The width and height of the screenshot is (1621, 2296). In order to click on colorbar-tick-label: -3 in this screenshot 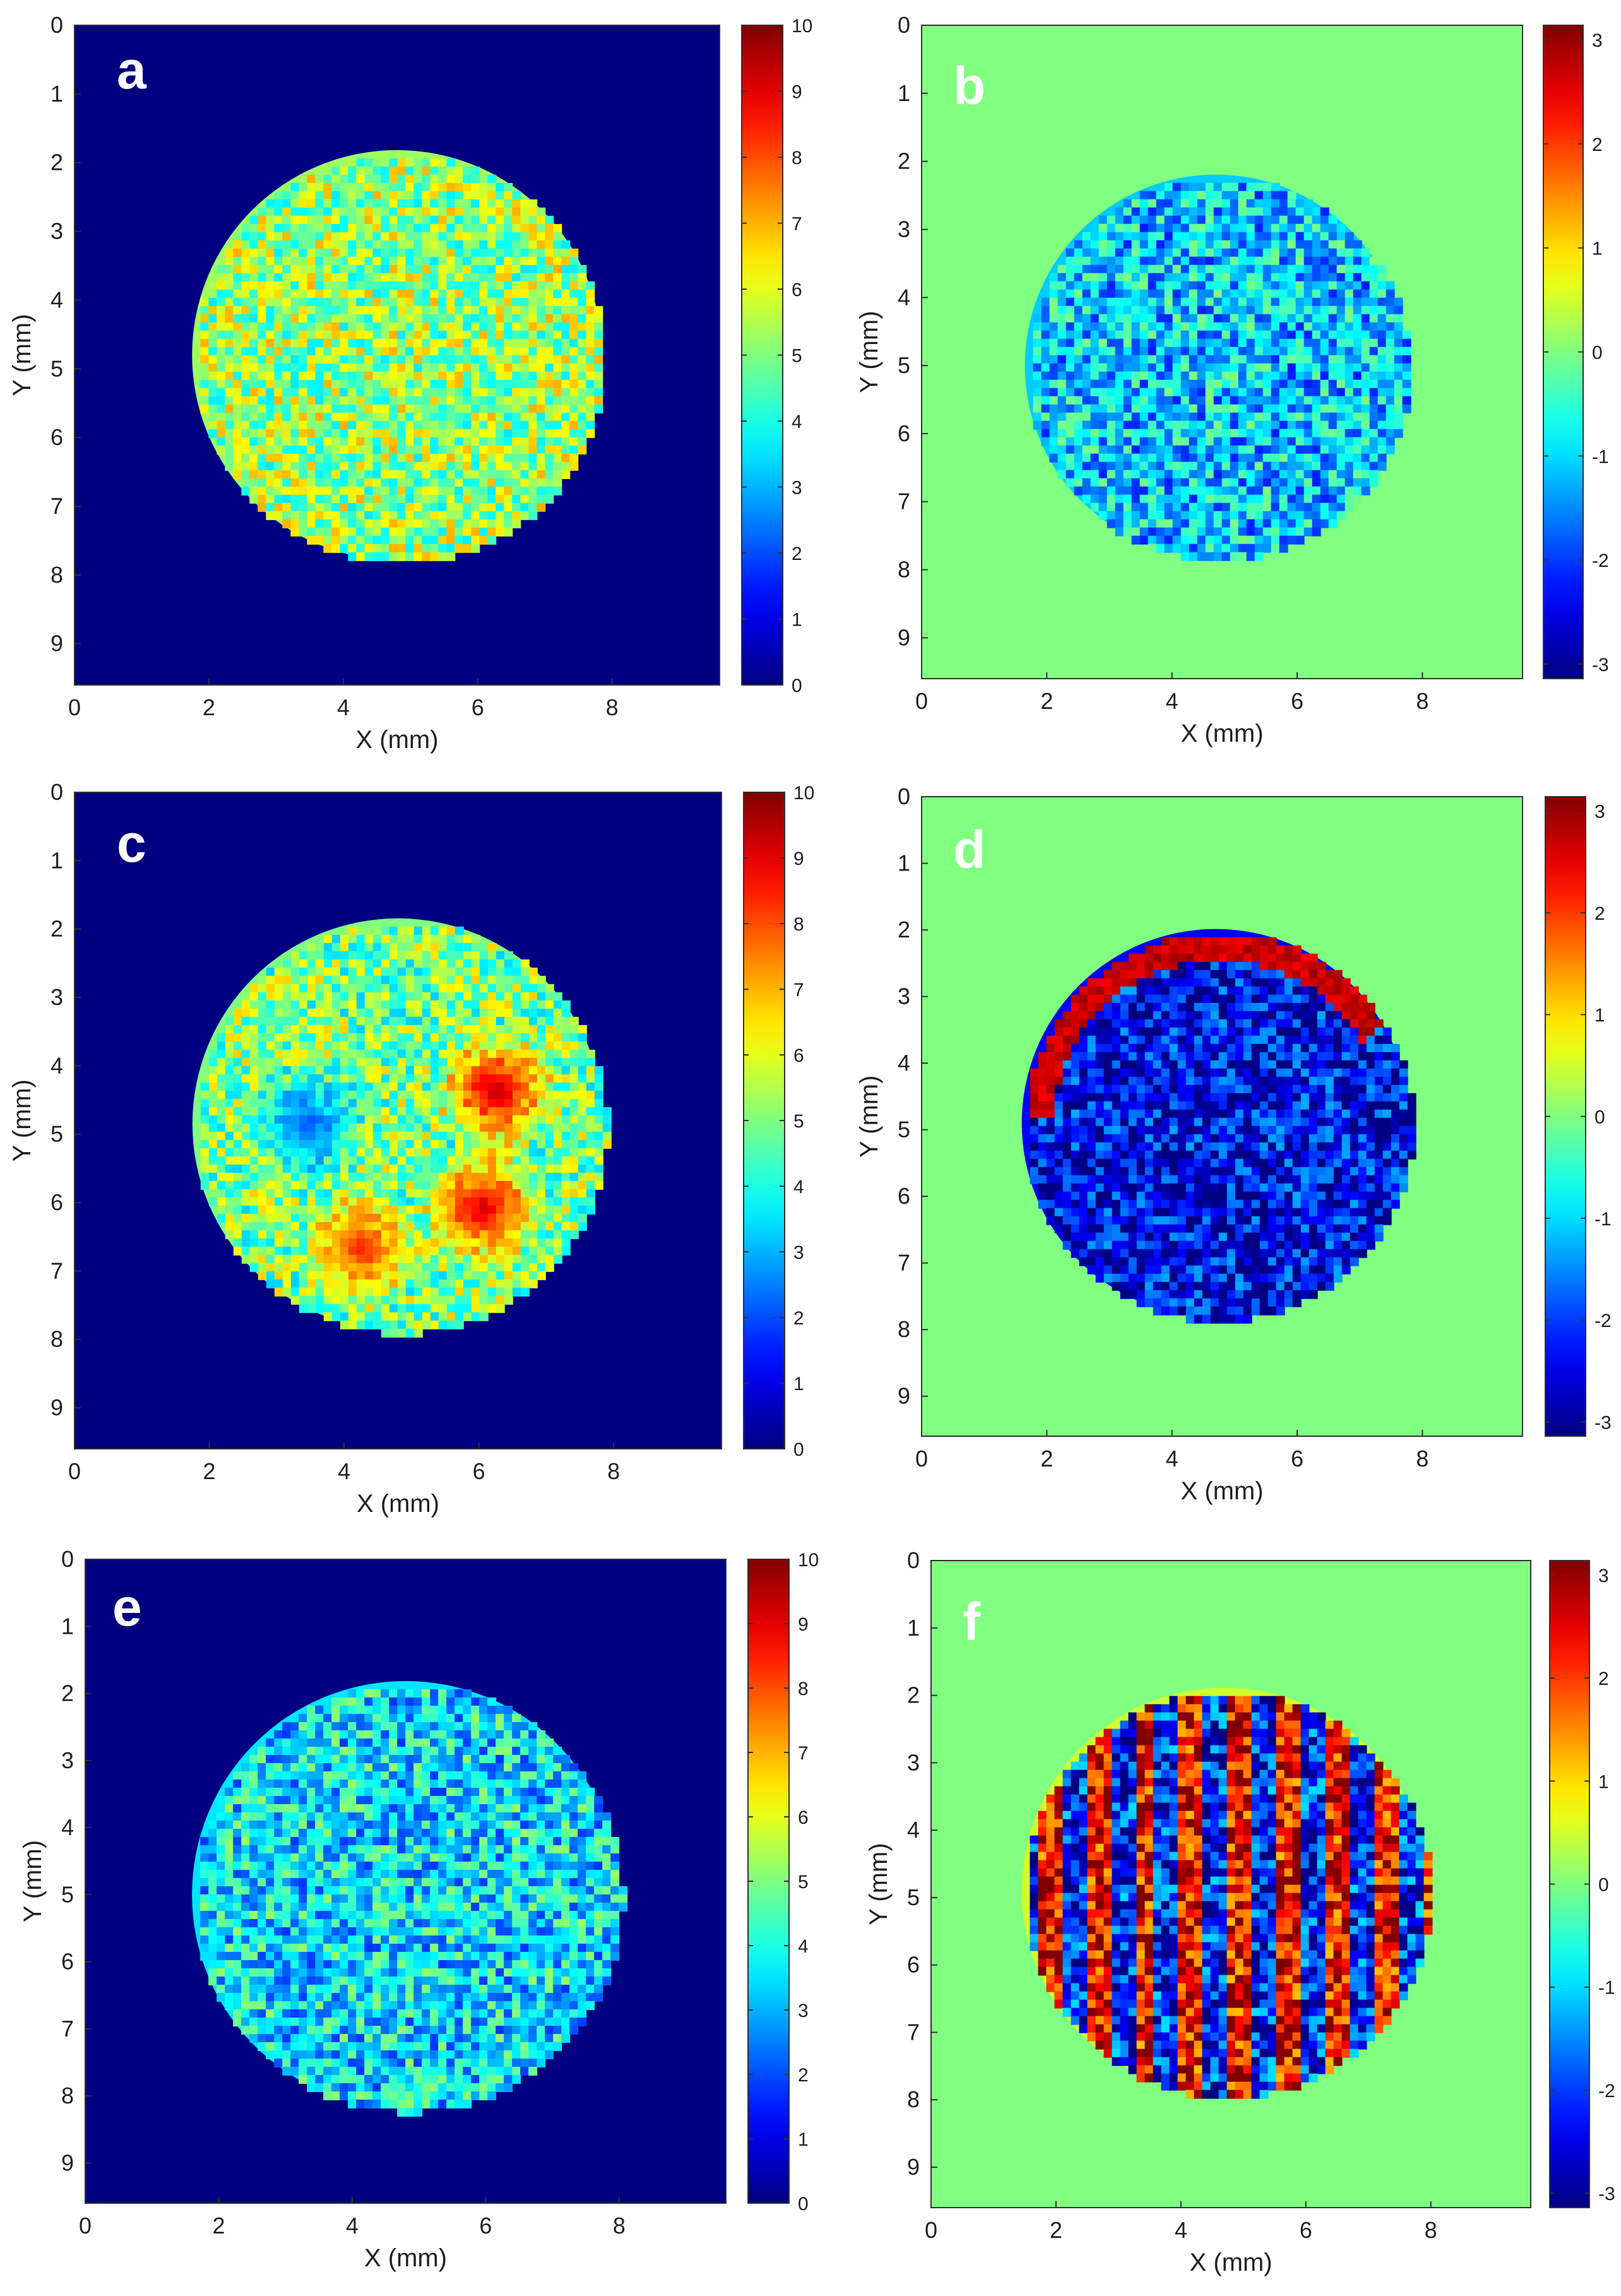, I will do `click(1606, 2194)`.